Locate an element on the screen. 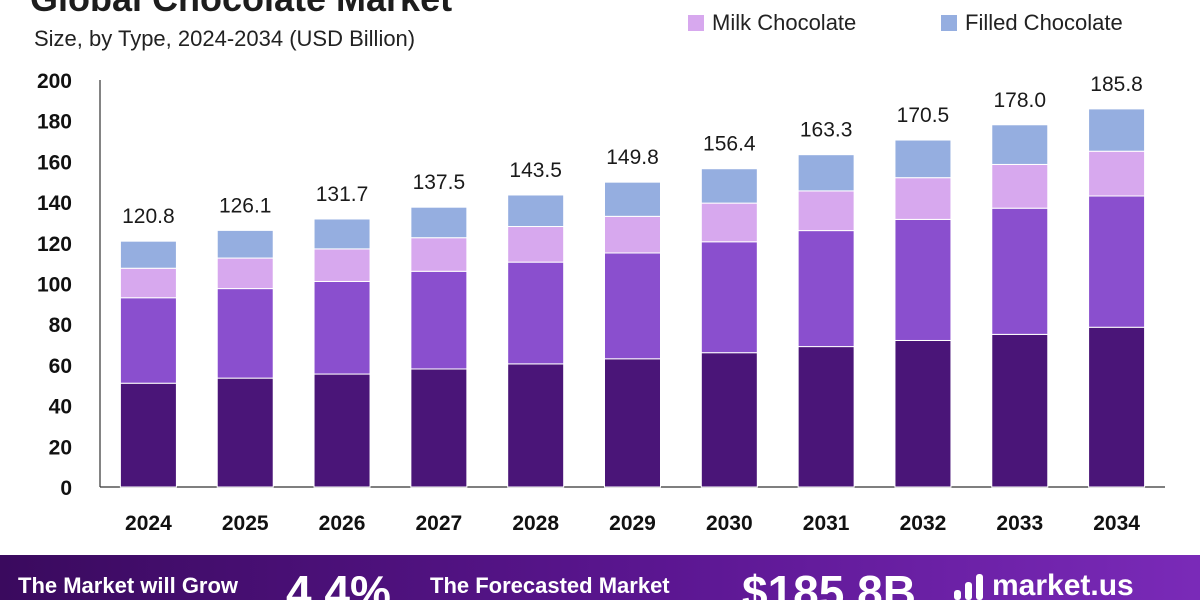  data-label-total: 126.1 is located at coordinates (245, 205).